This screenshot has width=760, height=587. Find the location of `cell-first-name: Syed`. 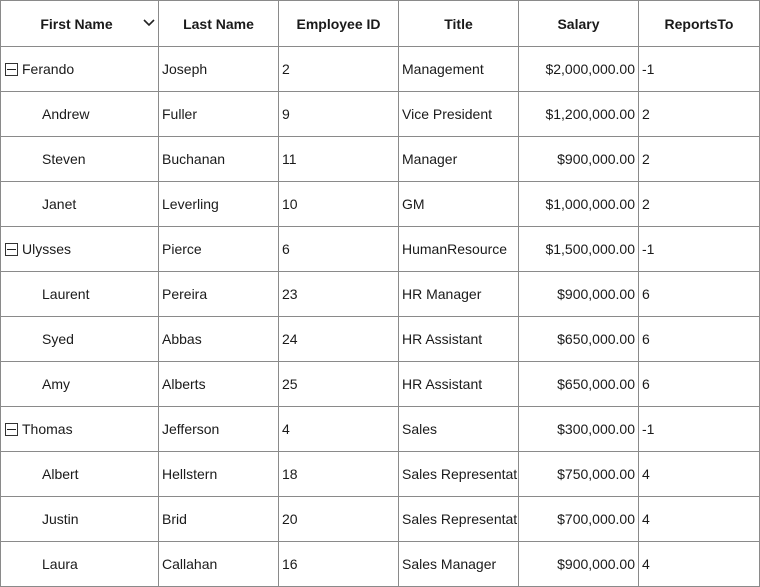

cell-first-name: Syed is located at coordinates (80, 339).